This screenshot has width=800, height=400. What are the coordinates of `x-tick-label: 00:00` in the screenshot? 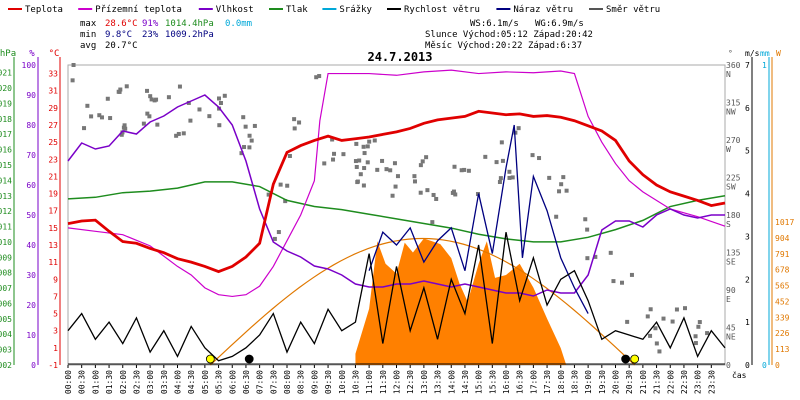 It's located at (68, 382).